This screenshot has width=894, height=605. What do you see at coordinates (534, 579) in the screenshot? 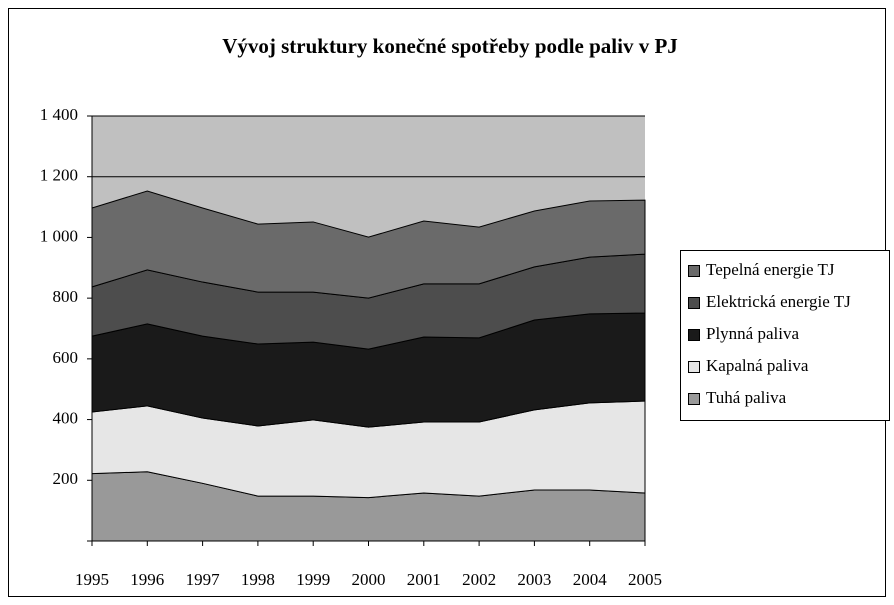
I see `x-tick-label: 2003` at bounding box center [534, 579].